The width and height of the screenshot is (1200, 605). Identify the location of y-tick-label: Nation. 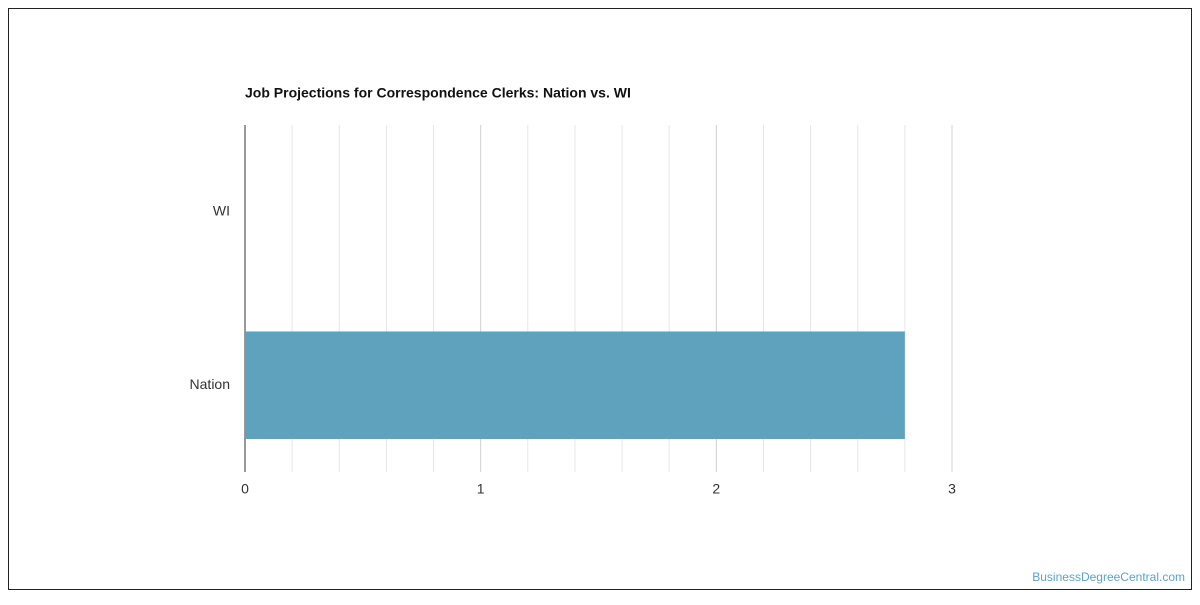
(210, 384).